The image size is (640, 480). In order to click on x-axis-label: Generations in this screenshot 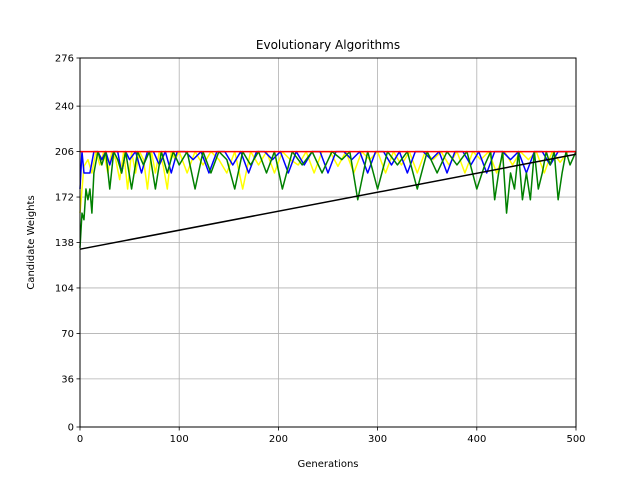, I will do `click(328, 464)`.